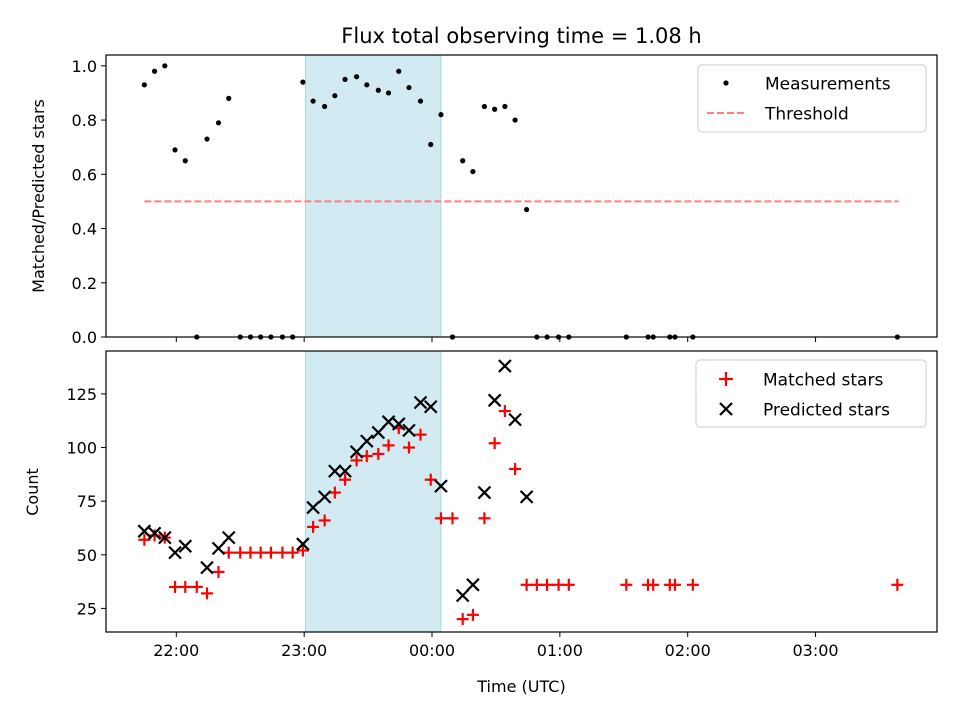 This screenshot has height=720, width=960. Describe the element at coordinates (688, 650) in the screenshot. I see `x-tick-label: 02:00` at that location.